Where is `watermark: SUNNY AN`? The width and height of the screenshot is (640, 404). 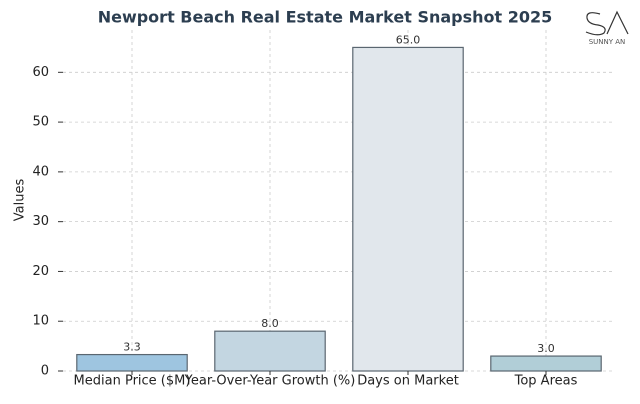 watermark: SUNNY AN is located at coordinates (607, 42).